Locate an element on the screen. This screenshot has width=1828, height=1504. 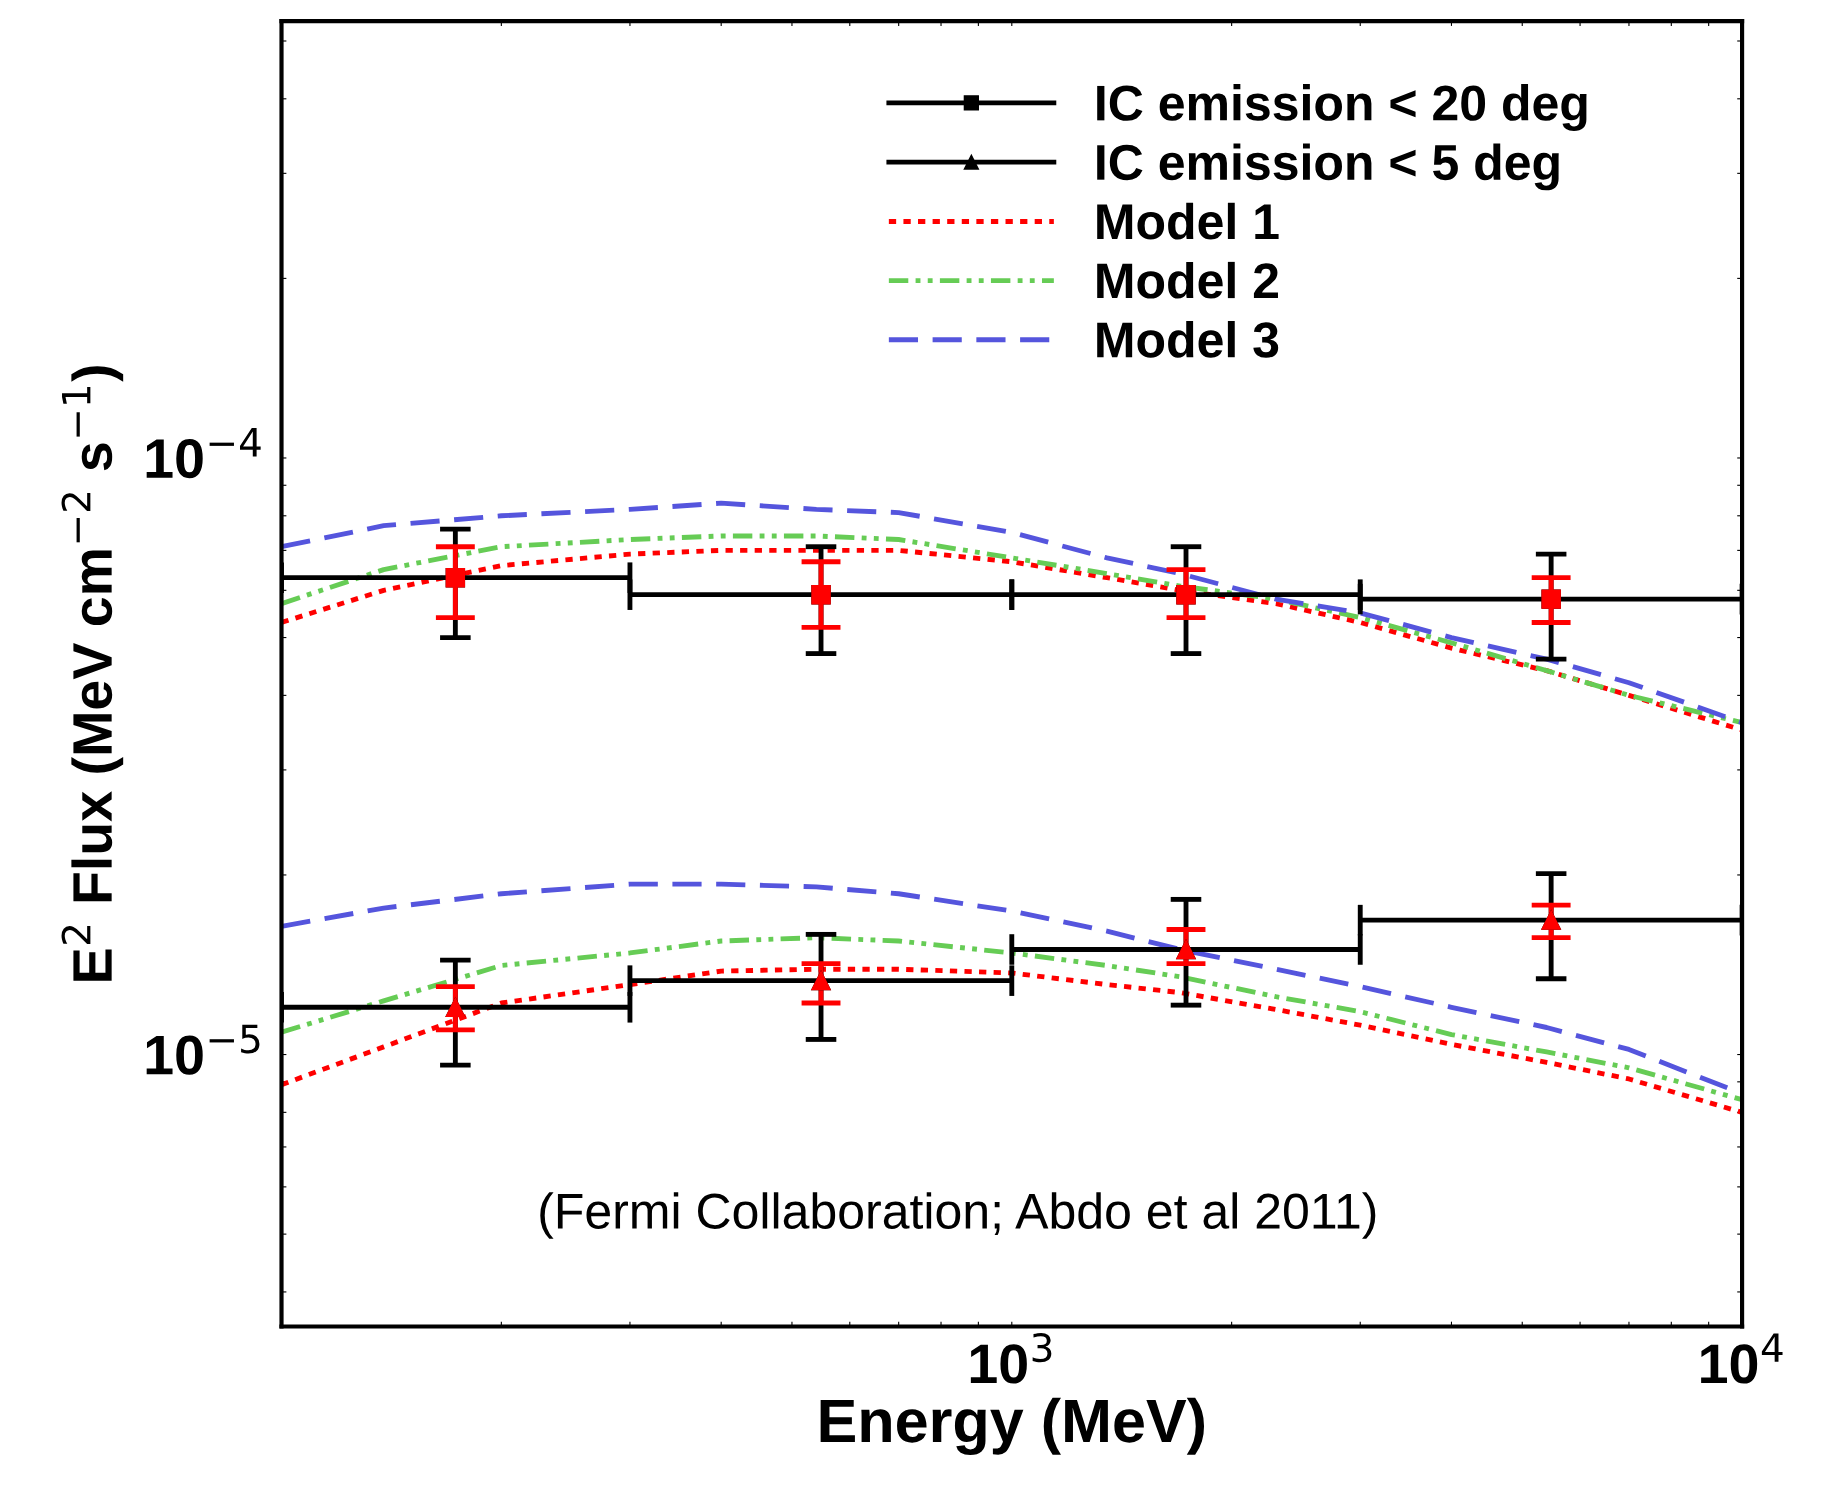
legend-label: Model 1 is located at coordinates (1188, 221).